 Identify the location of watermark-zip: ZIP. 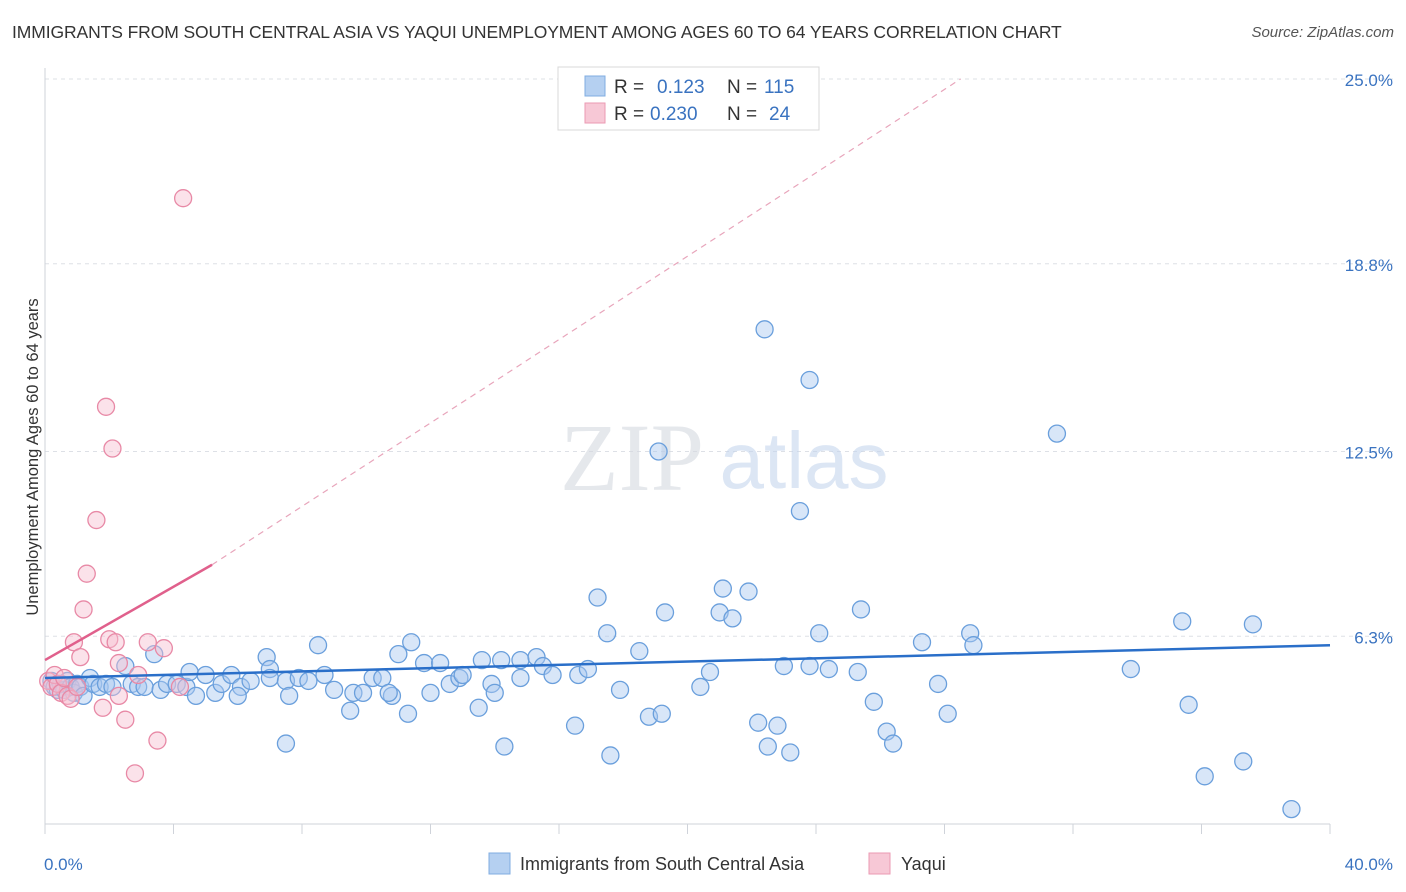
(632, 457).